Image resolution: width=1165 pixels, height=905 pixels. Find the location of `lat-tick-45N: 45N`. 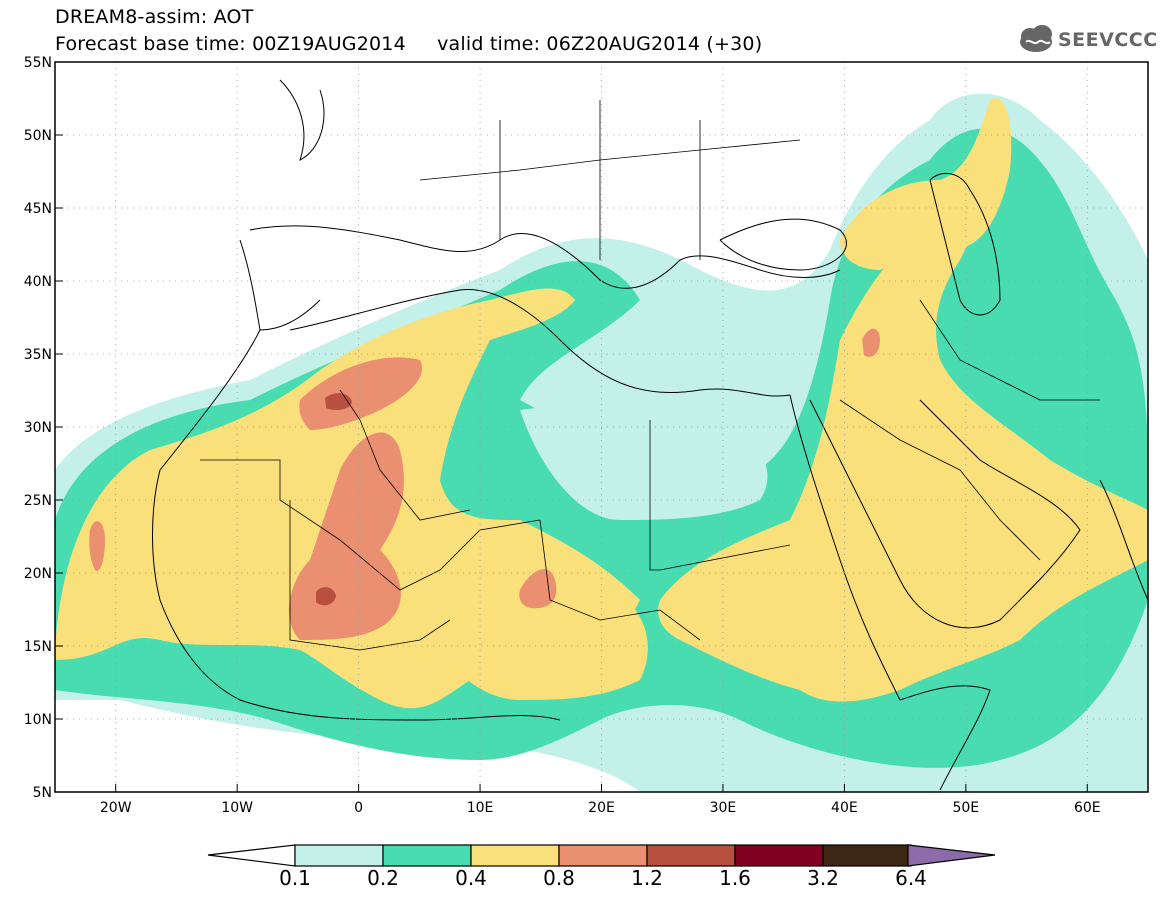

lat-tick-45N: 45N is located at coordinates (38, 209).